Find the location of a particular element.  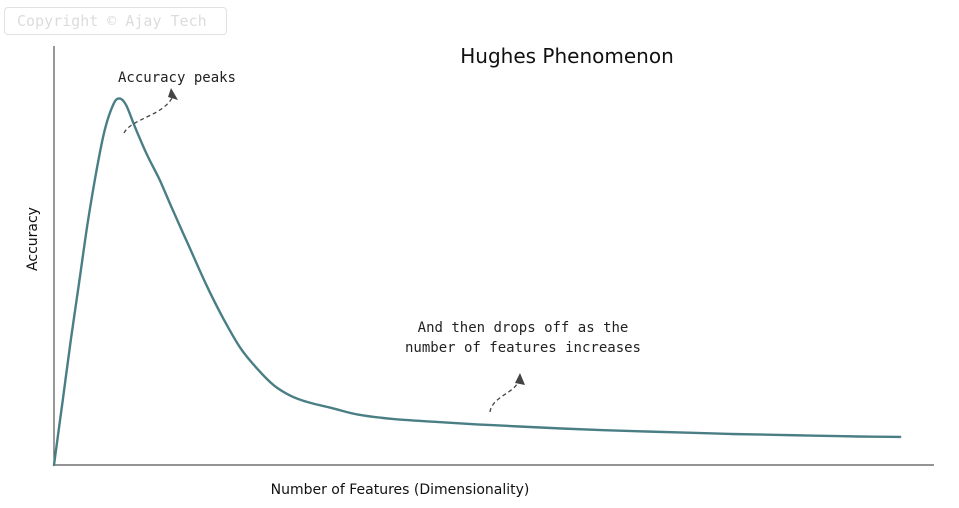

copyright-watermark: Copyright © Ajay Tech is located at coordinates (115, 21).